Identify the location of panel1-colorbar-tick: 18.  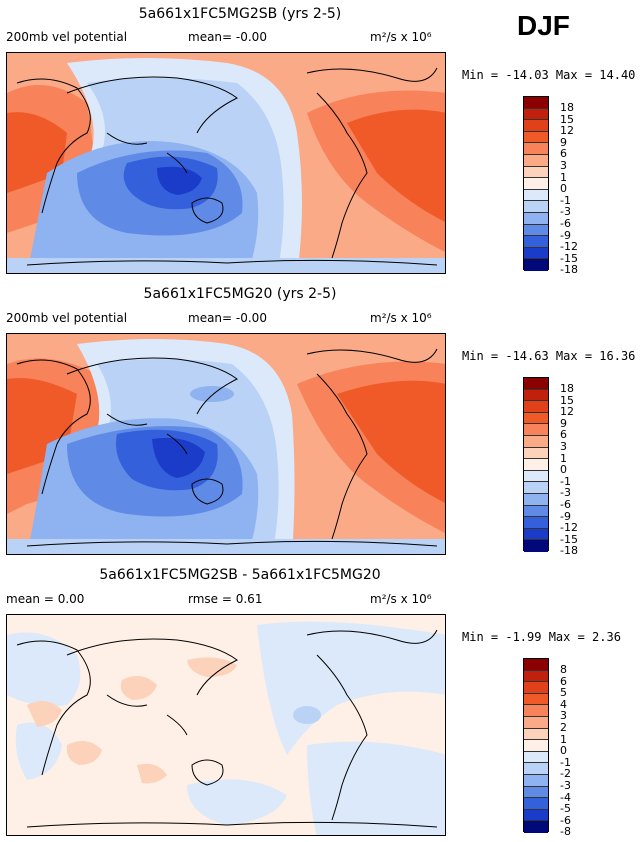
(567, 107).